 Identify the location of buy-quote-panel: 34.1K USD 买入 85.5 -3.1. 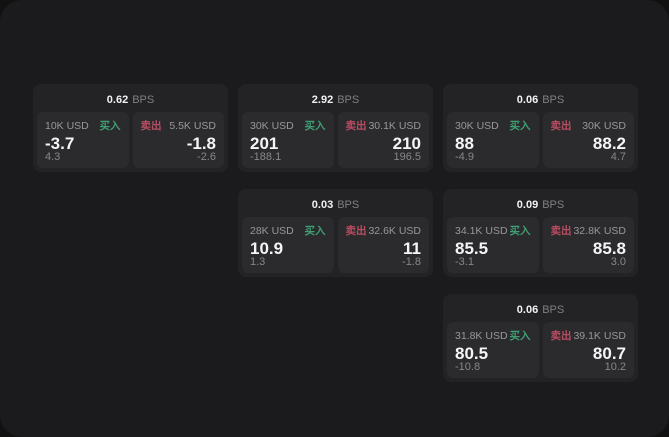
(493, 245).